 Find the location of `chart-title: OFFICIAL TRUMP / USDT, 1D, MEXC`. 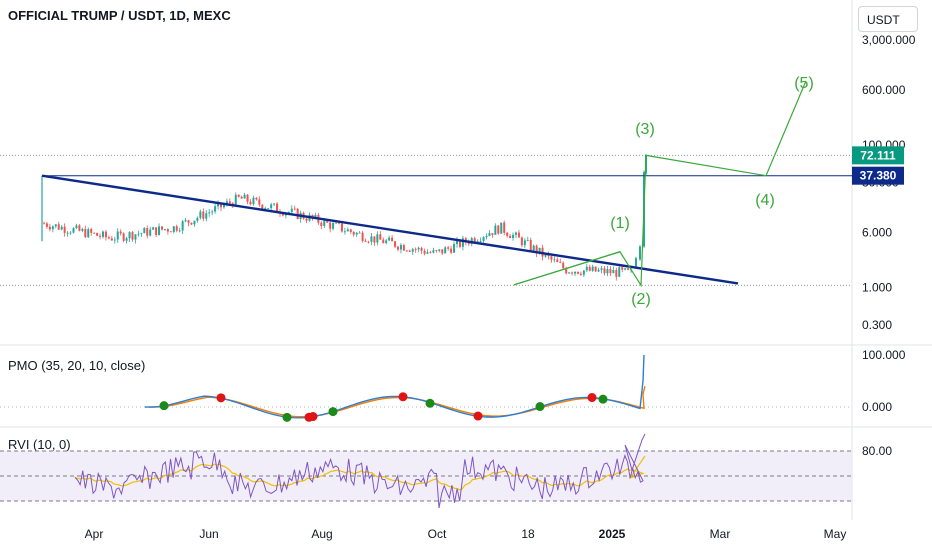

chart-title: OFFICIAL TRUMP / USDT, 1D, MEXC is located at coordinates (119, 15).